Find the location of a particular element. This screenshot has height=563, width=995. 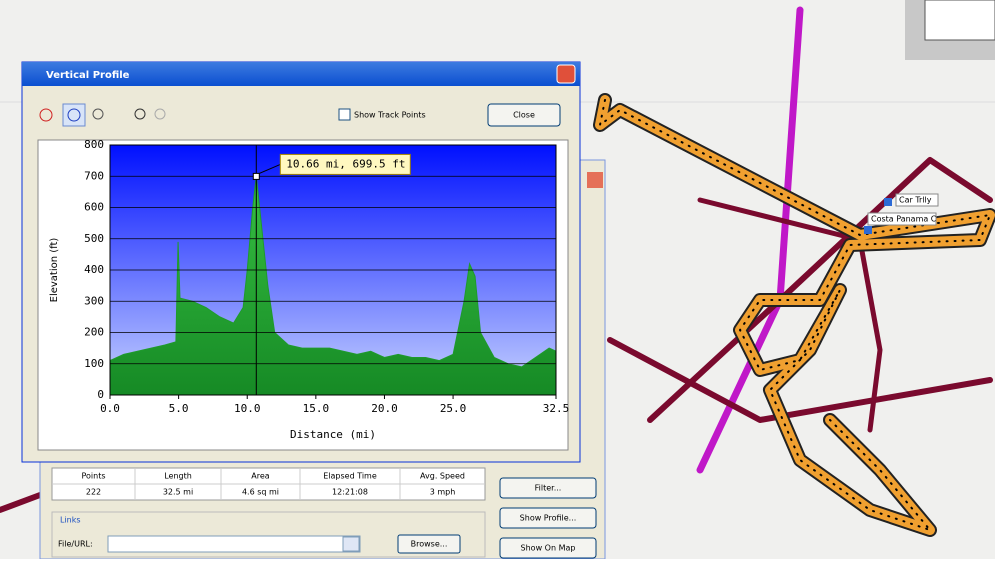

stats-value: 4.6 sq mi is located at coordinates (260, 492).